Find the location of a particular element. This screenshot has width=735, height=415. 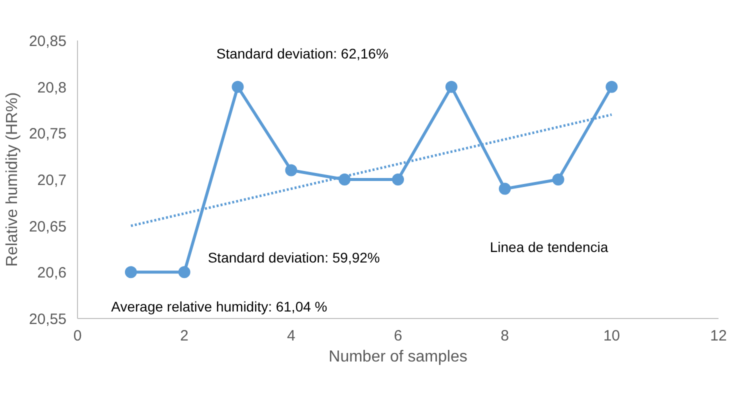

y-tick-label: 20,7 is located at coordinates (52, 180).